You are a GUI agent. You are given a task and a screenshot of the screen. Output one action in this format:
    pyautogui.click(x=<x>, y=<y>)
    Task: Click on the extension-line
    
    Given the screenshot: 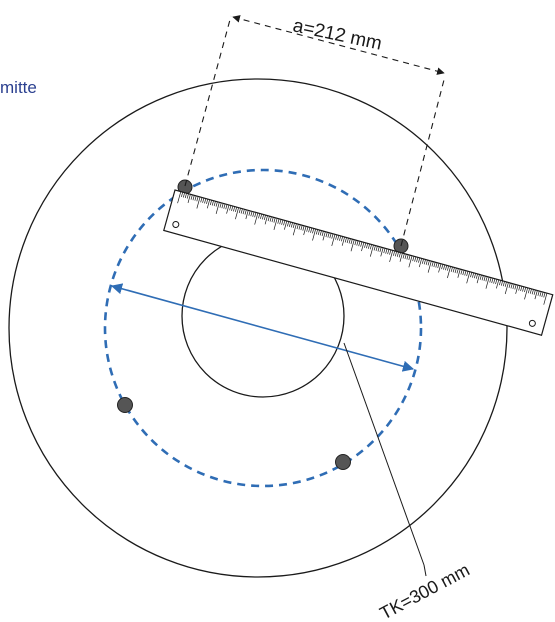 What is the action you would take?
    pyautogui.click(x=423, y=161)
    